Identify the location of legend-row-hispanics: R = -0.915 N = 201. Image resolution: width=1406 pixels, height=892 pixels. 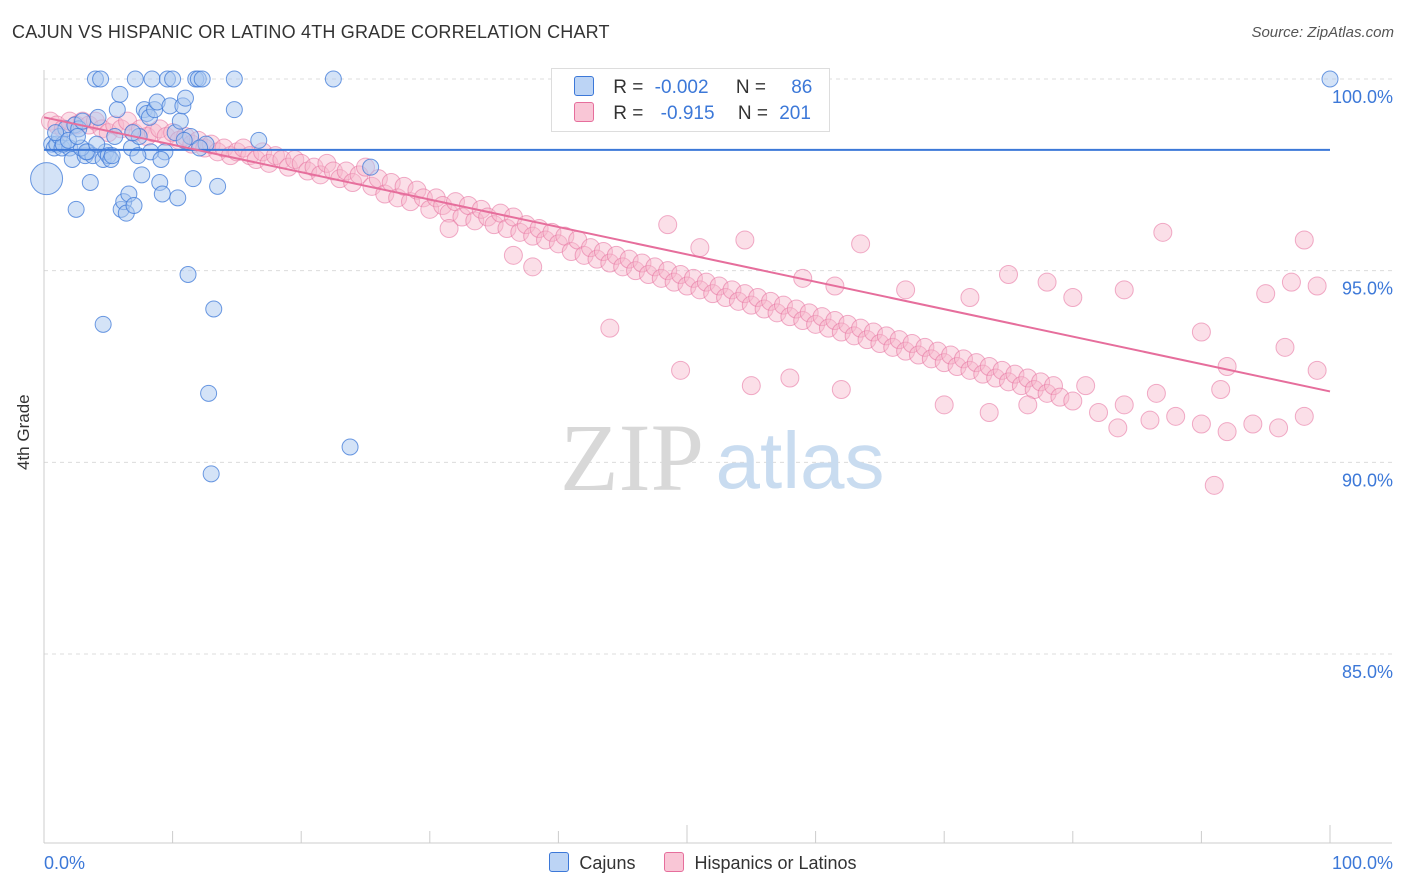
(692, 114).